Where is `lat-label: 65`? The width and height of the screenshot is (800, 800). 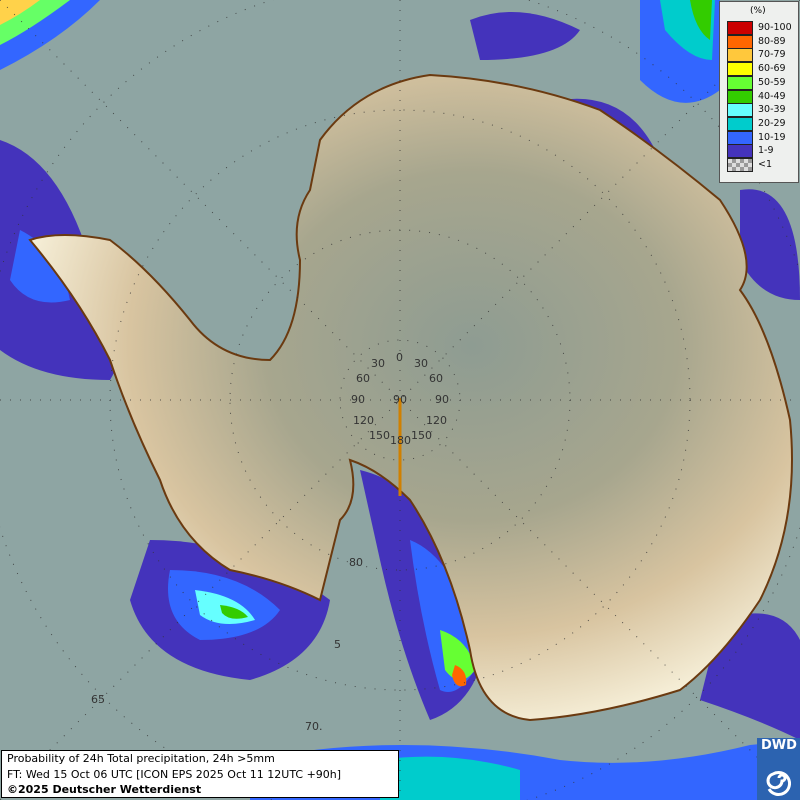
lat-label: 65 is located at coordinates (98, 699).